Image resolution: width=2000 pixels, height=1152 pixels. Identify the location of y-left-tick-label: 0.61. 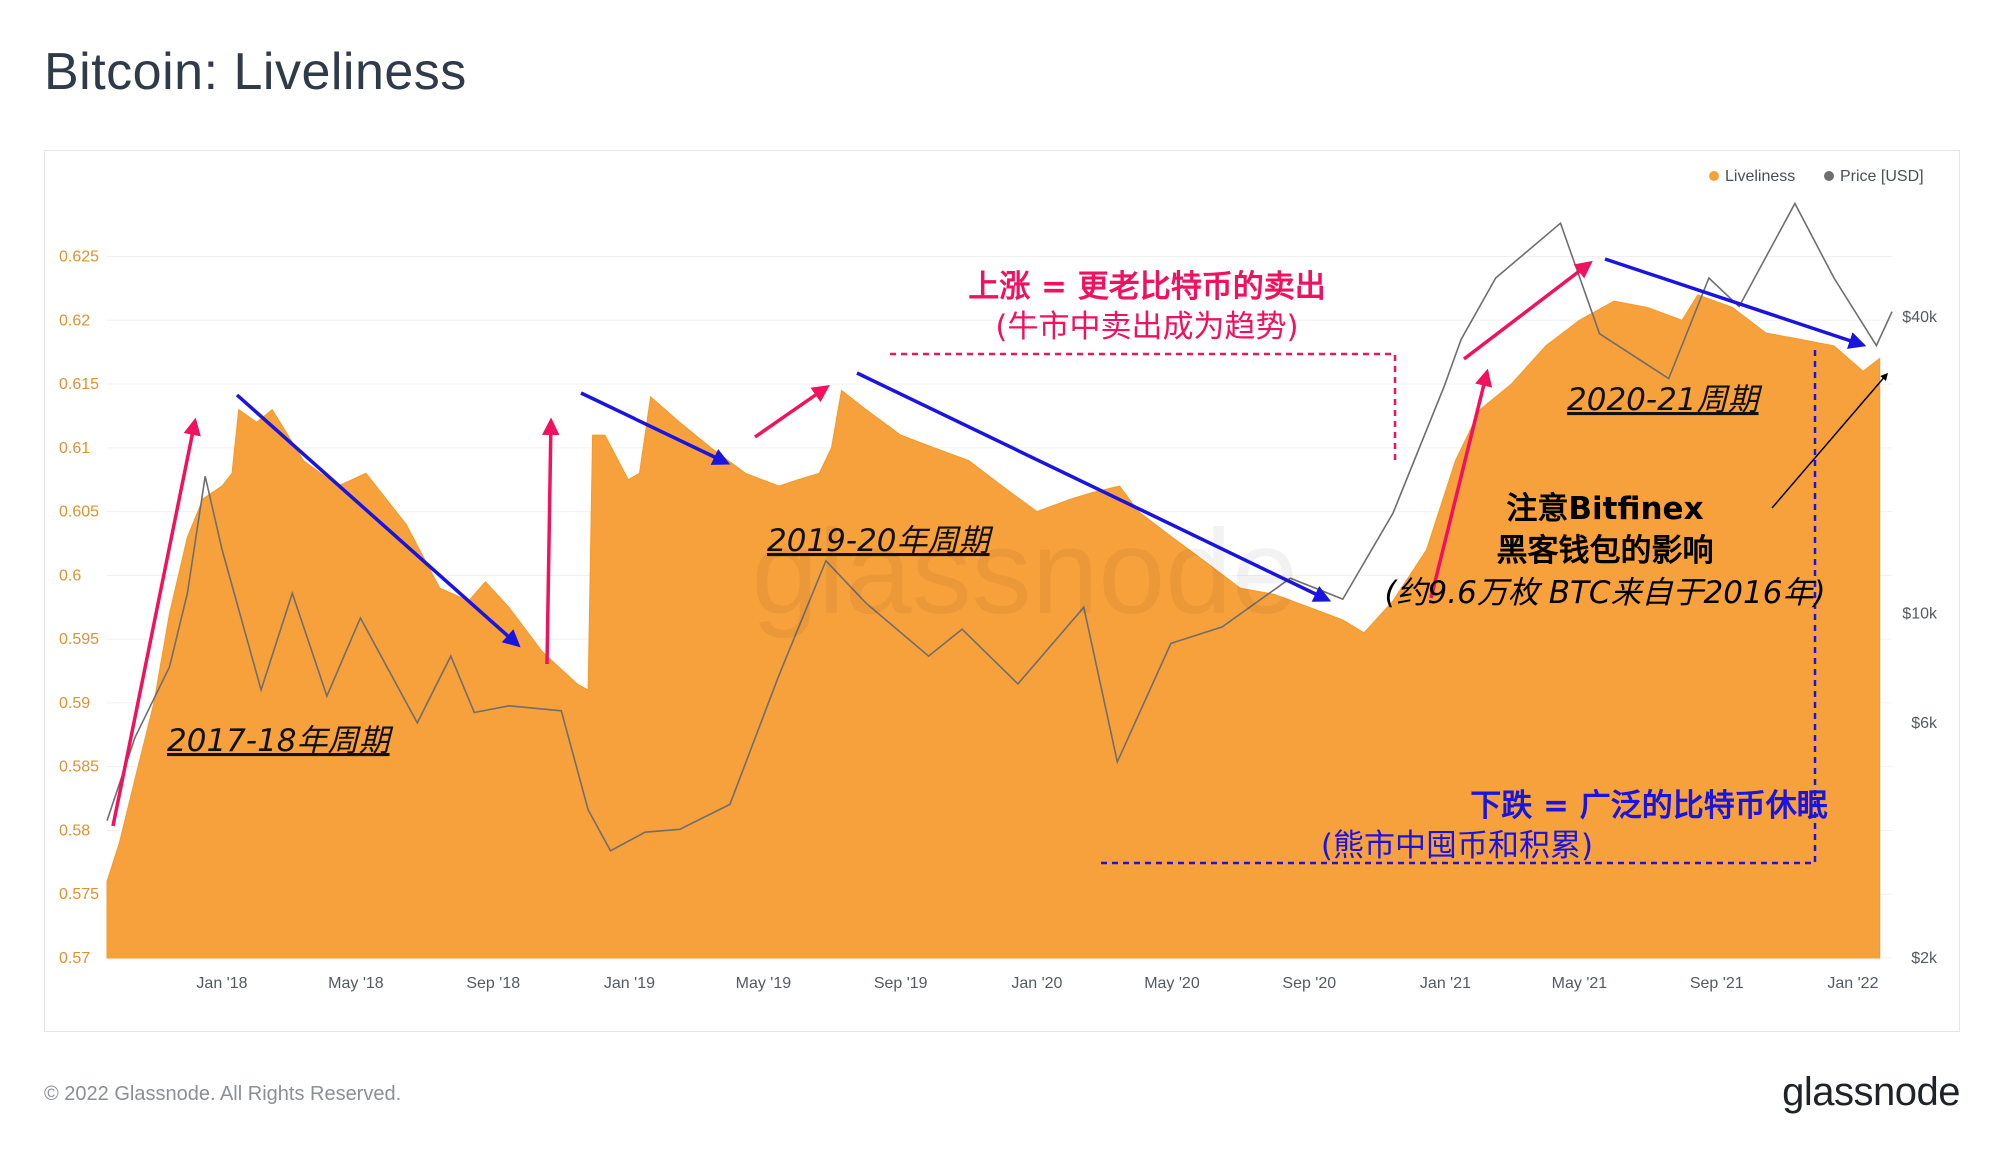
(74, 448).